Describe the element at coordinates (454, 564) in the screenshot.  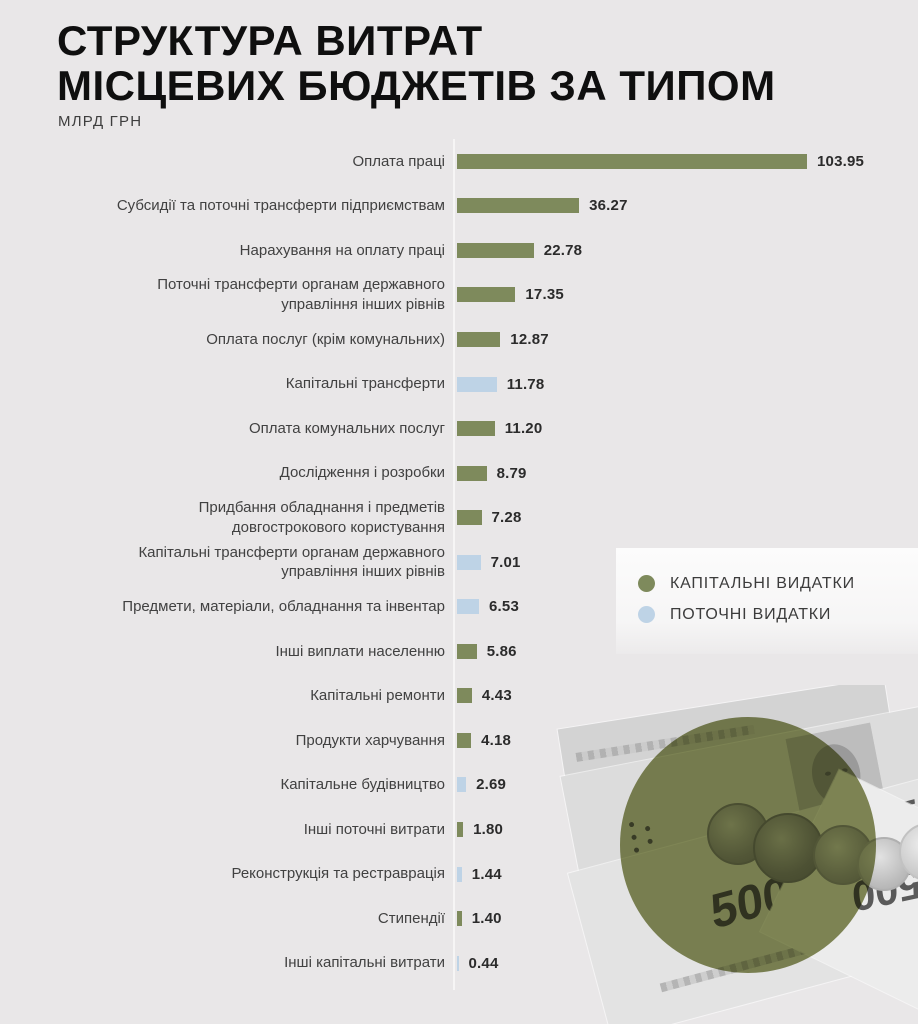
I see `axis-baseline` at that location.